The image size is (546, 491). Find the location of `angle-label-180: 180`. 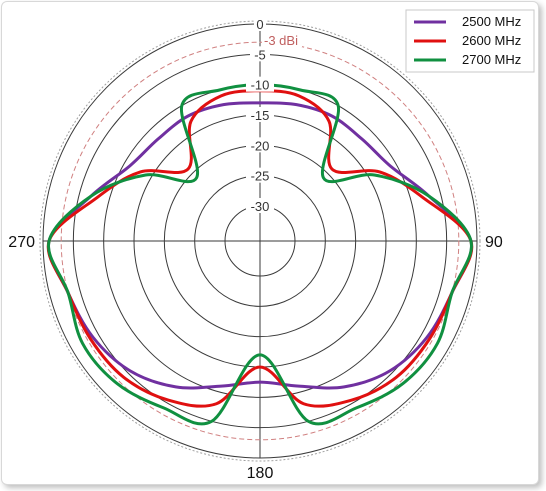

angle-label-180: 180 is located at coordinates (260, 473).